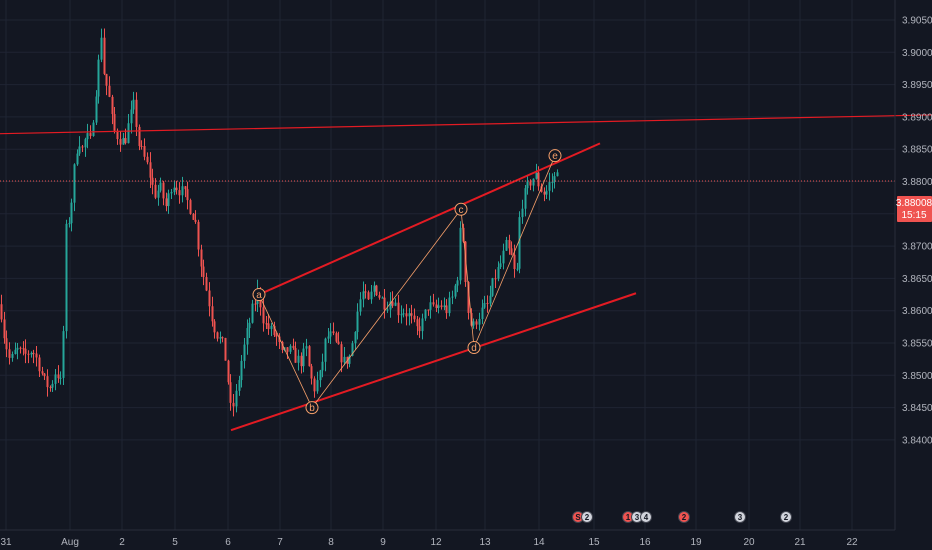  I want to click on x-tick-label: 7, so click(280, 542).